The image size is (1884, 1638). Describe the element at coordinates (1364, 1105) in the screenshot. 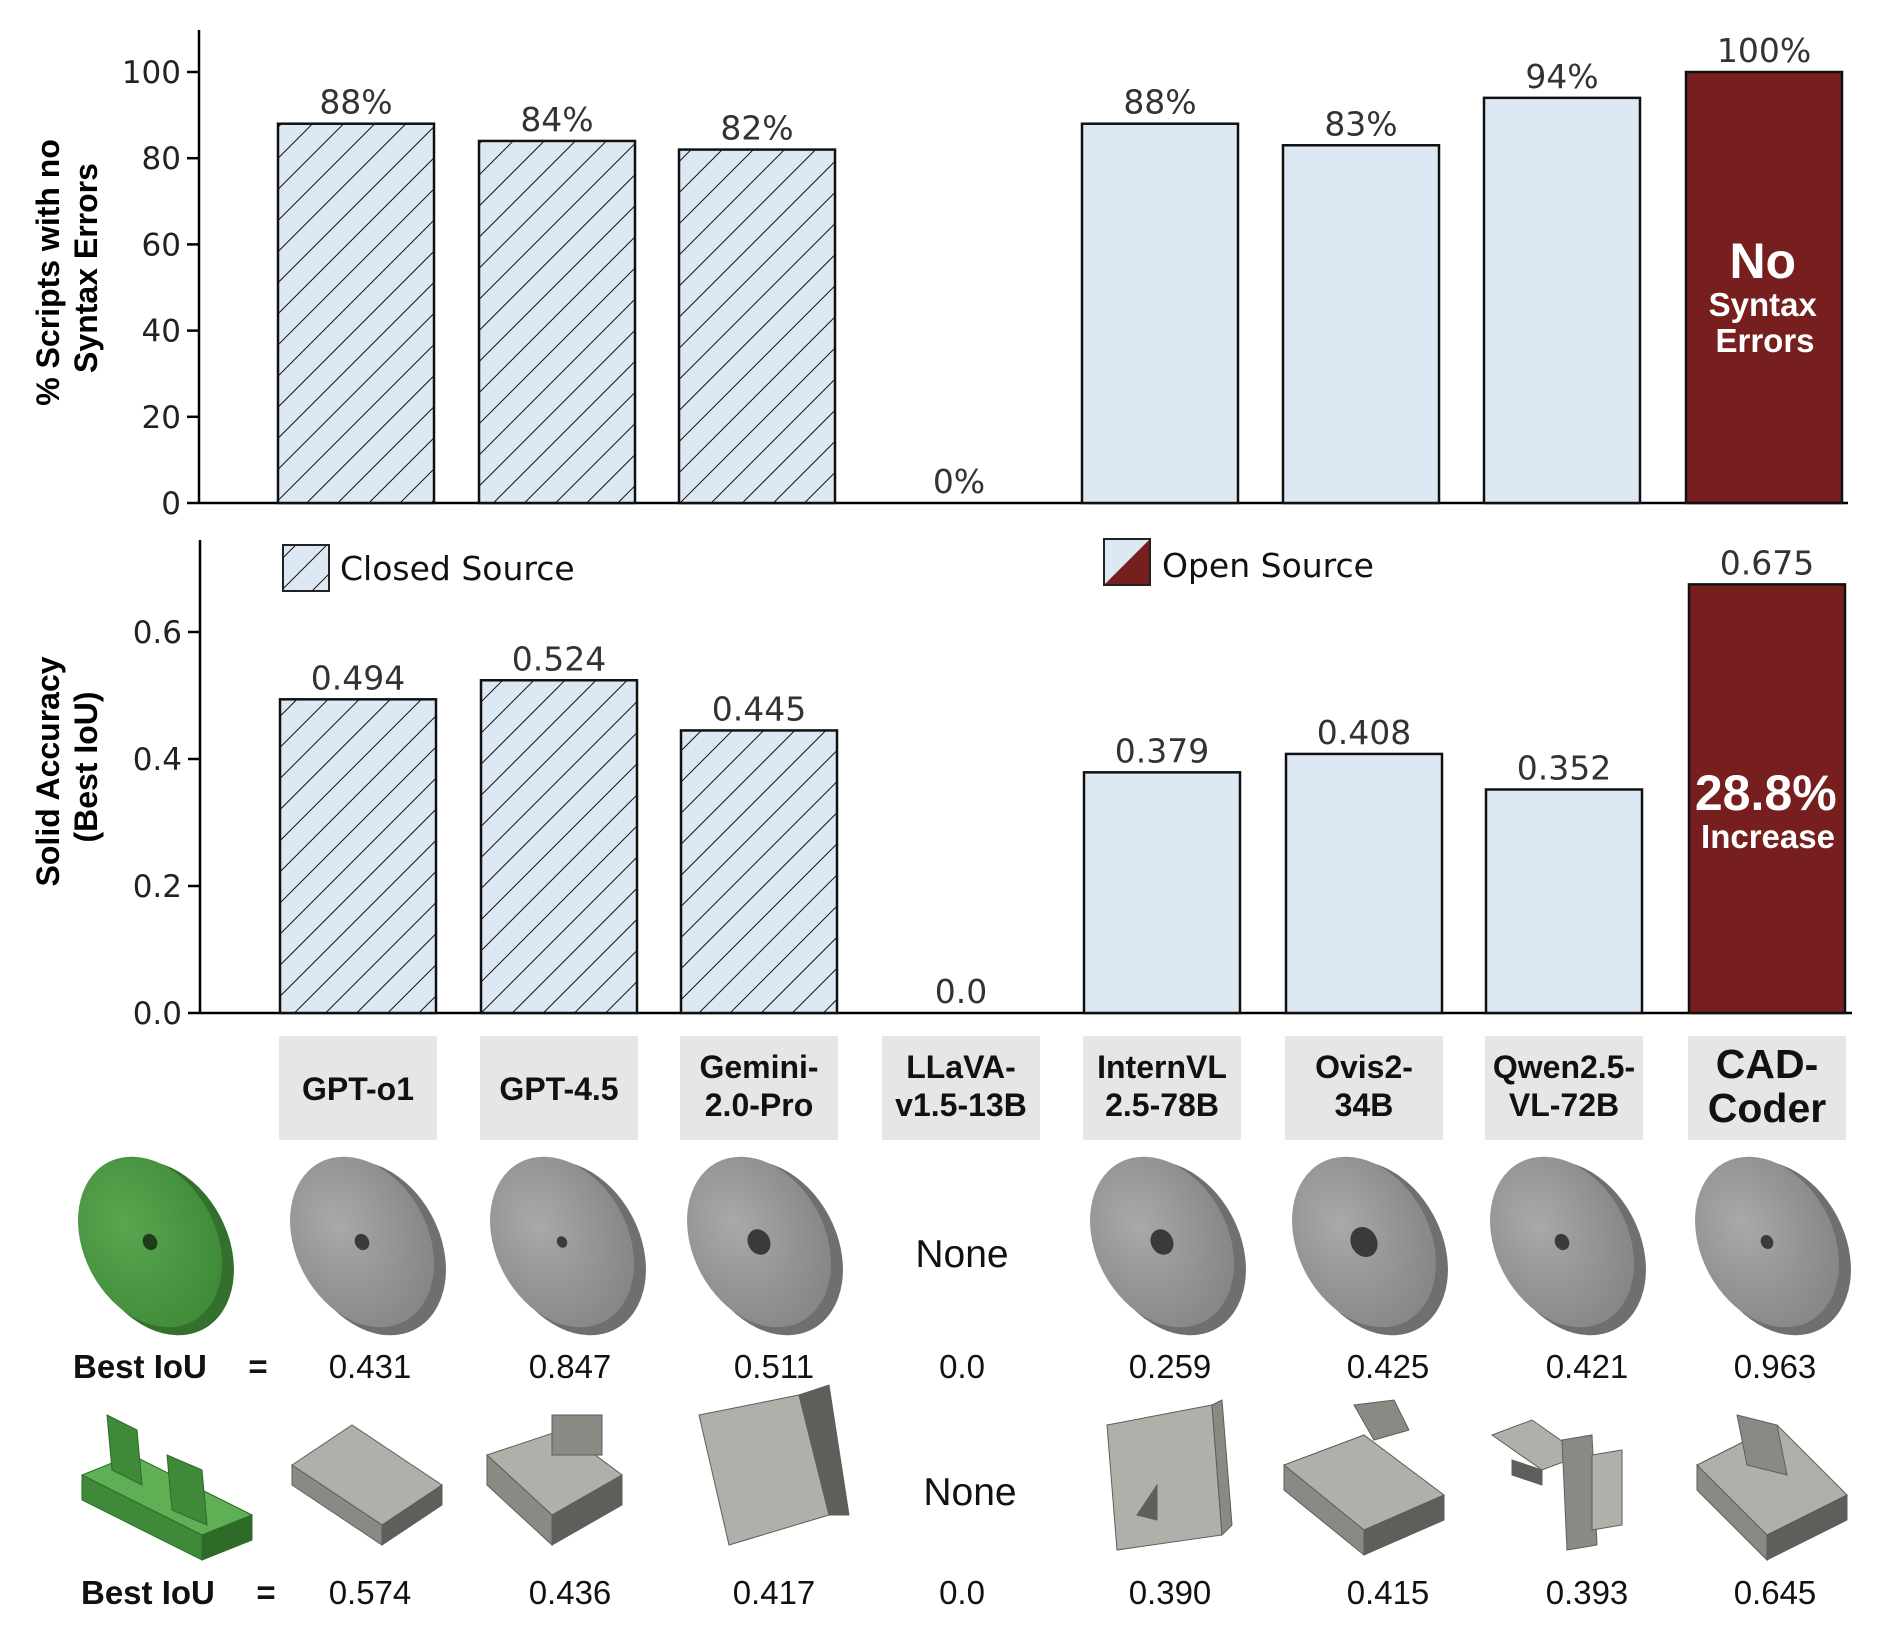

I see `model-label-ovis2-34b: 34B` at that location.